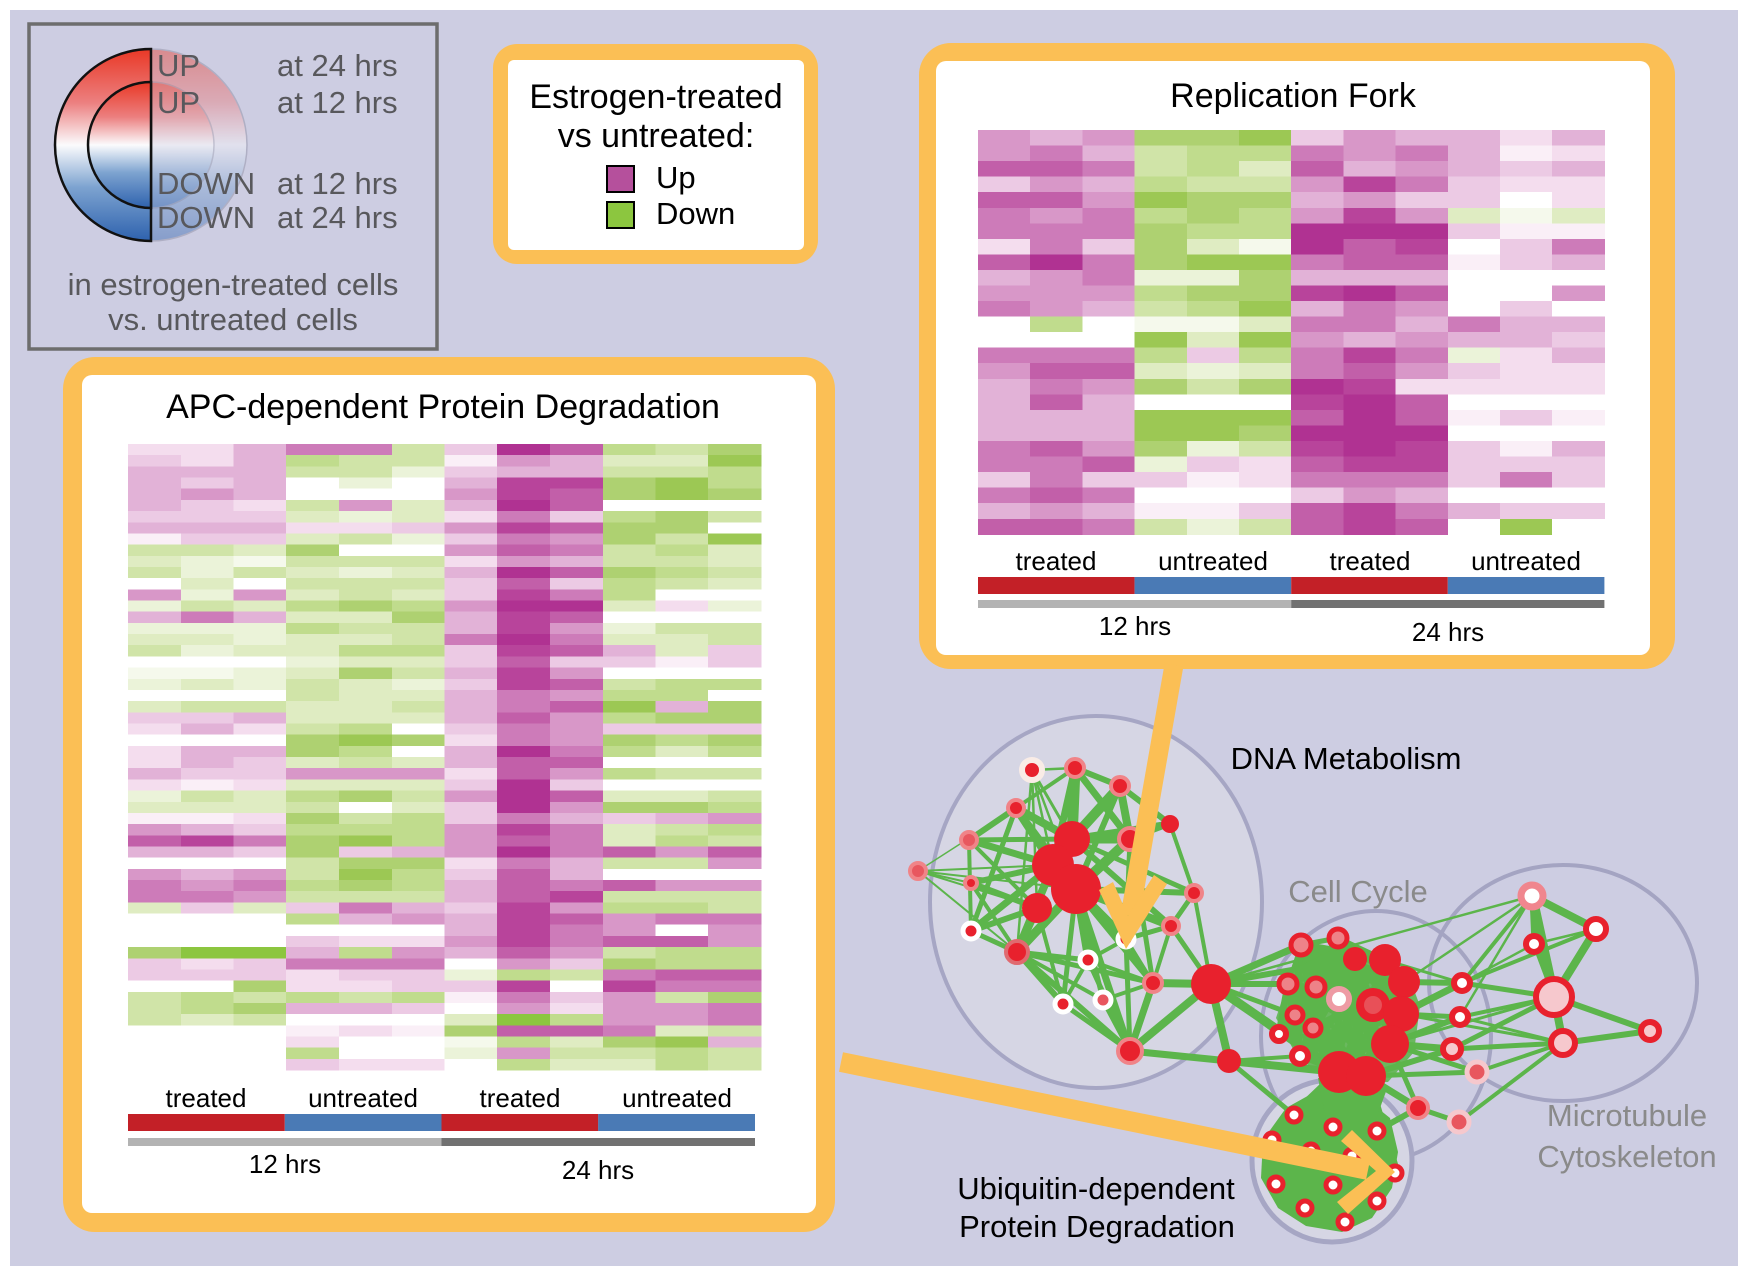  Describe the element at coordinates (695, 213) in the screenshot. I see `svg-text: Down` at that location.